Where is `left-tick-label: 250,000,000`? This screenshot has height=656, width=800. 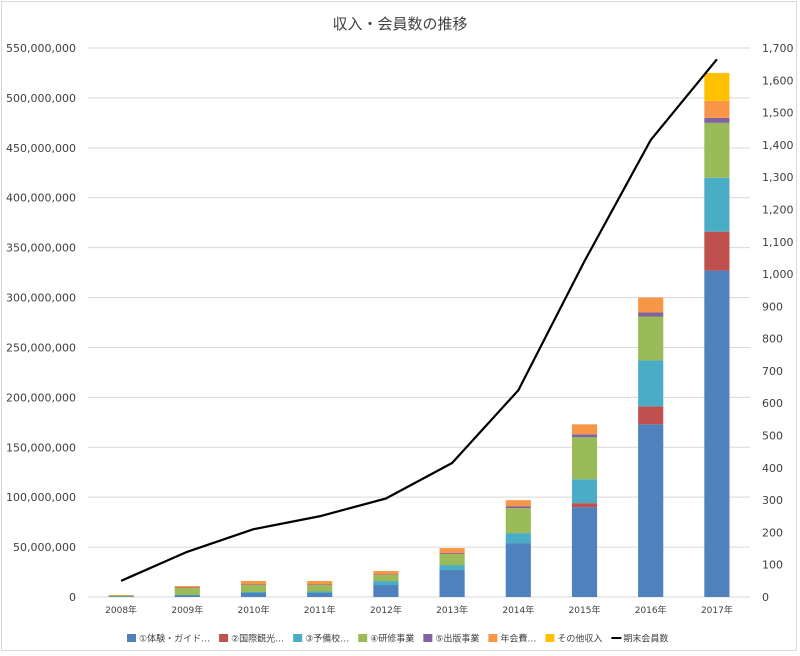 left-tick-label: 250,000,000 is located at coordinates (41, 347).